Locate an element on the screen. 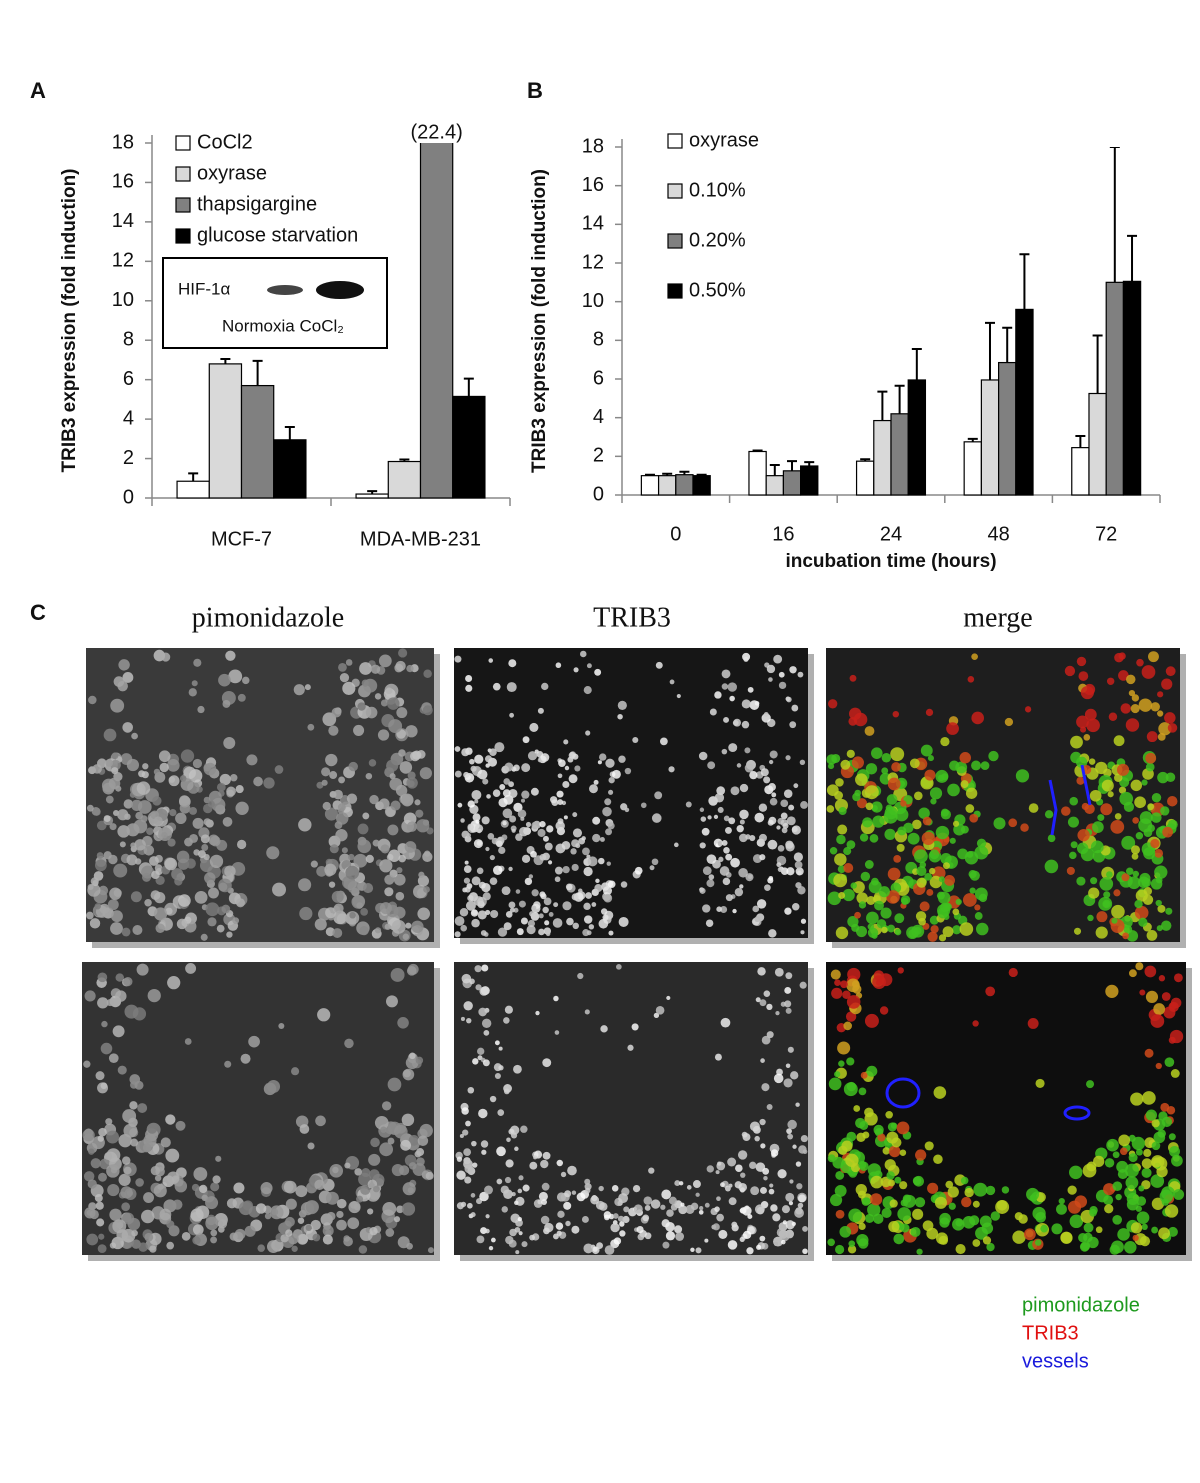 Image resolution: width=1200 pixels, height=1483 pixels. x-tick-label: 48 is located at coordinates (998, 534).